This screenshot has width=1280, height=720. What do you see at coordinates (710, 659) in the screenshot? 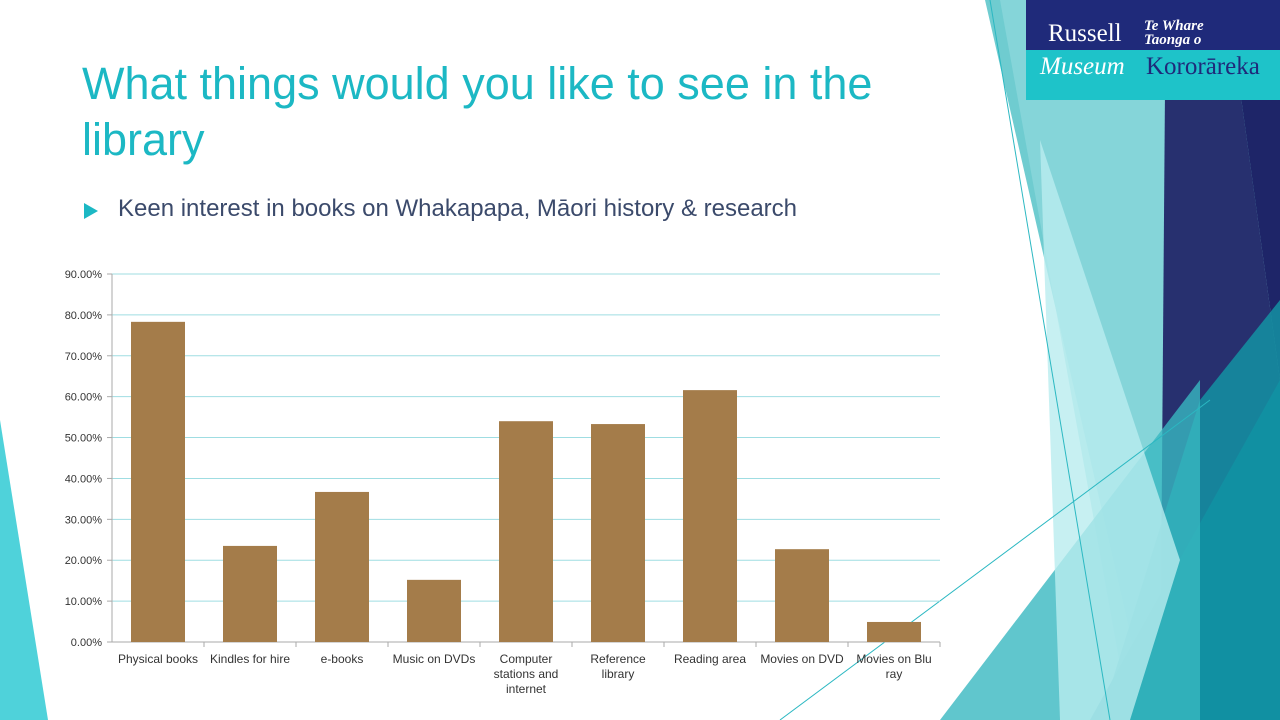
I see `x-tick-label: Reading area` at bounding box center [710, 659].